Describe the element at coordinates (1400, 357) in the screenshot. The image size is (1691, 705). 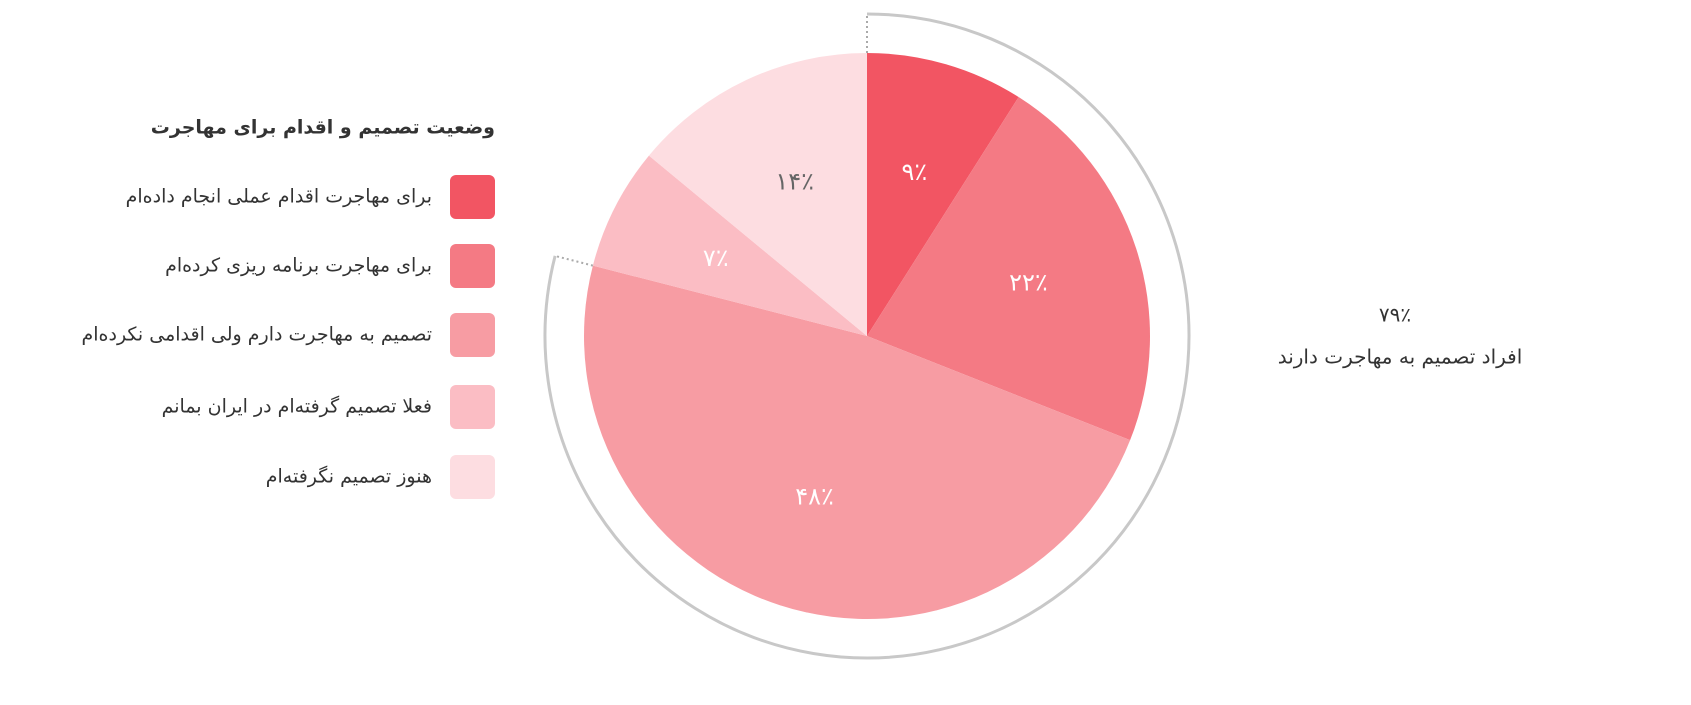
I see `annotation-text: افراد تصمیم به مهاجرت دارند` at that location.